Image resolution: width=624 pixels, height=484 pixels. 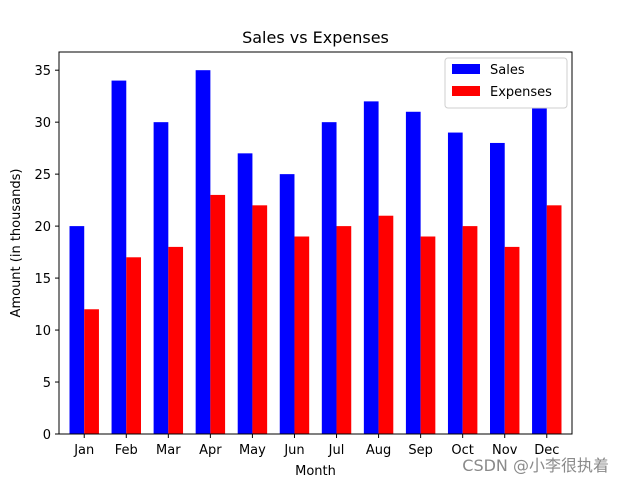 What do you see at coordinates (42, 123) in the screenshot?
I see `y-tick-label: 30` at bounding box center [42, 123].